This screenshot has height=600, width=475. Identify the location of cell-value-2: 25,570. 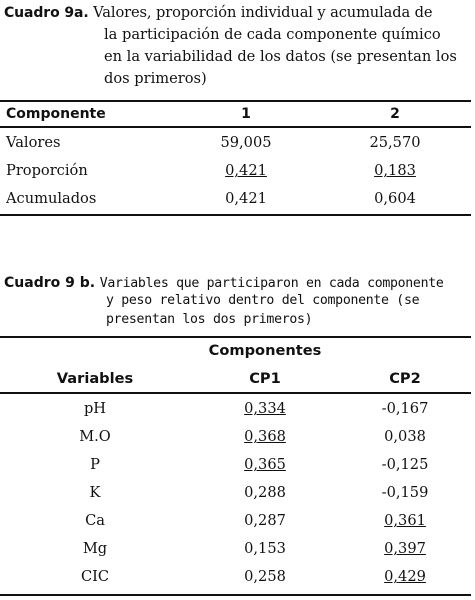
(395, 142).